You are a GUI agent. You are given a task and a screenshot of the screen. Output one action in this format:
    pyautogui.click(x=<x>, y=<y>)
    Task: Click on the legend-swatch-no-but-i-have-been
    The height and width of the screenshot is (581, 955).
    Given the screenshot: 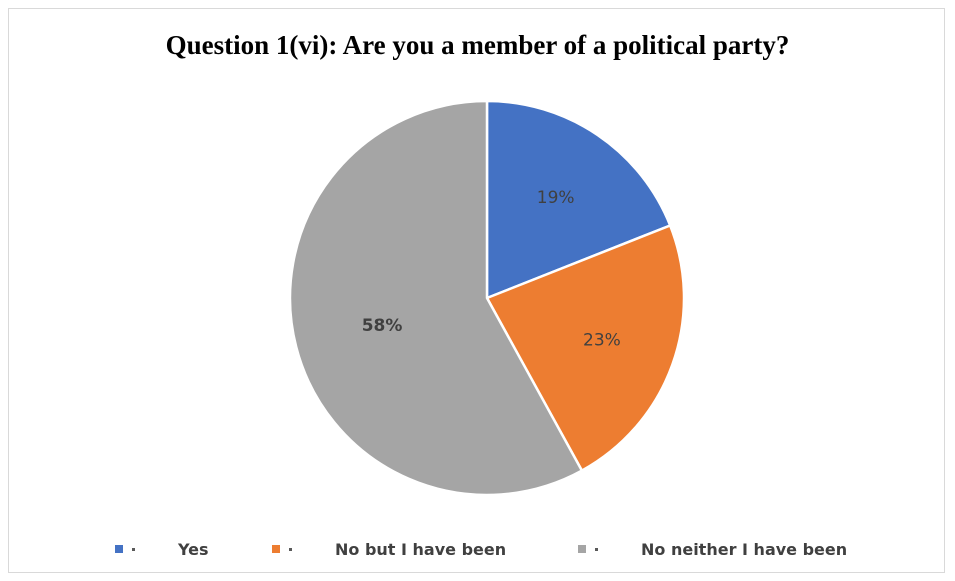 What is the action you would take?
    pyautogui.click(x=276, y=549)
    